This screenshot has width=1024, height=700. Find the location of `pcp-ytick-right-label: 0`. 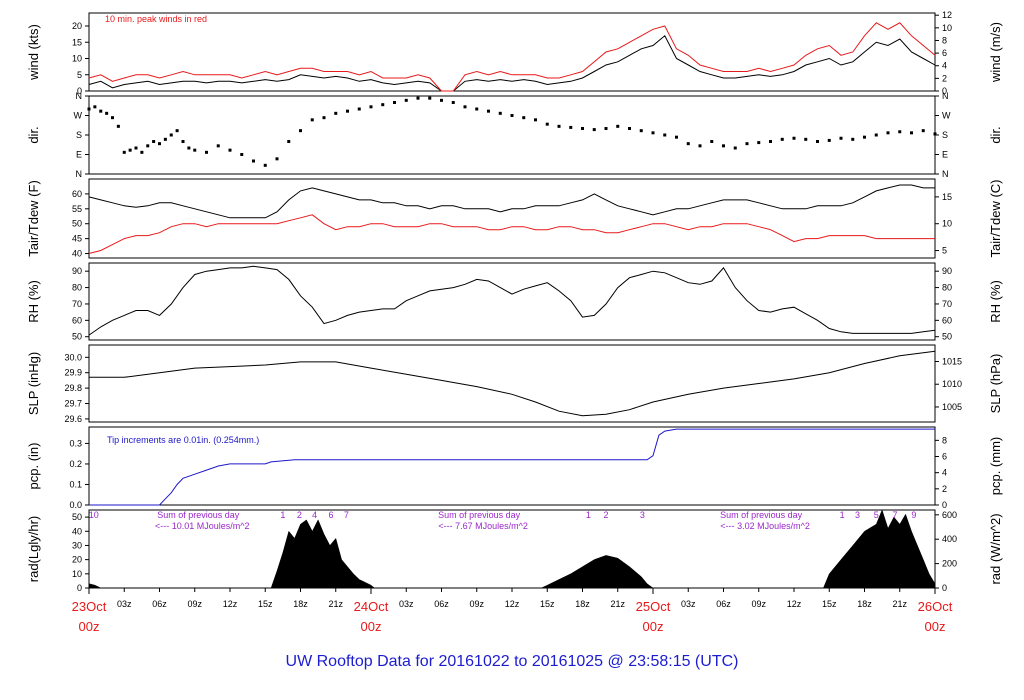

pcp-ytick-right-label: 0 is located at coordinates (944, 505).